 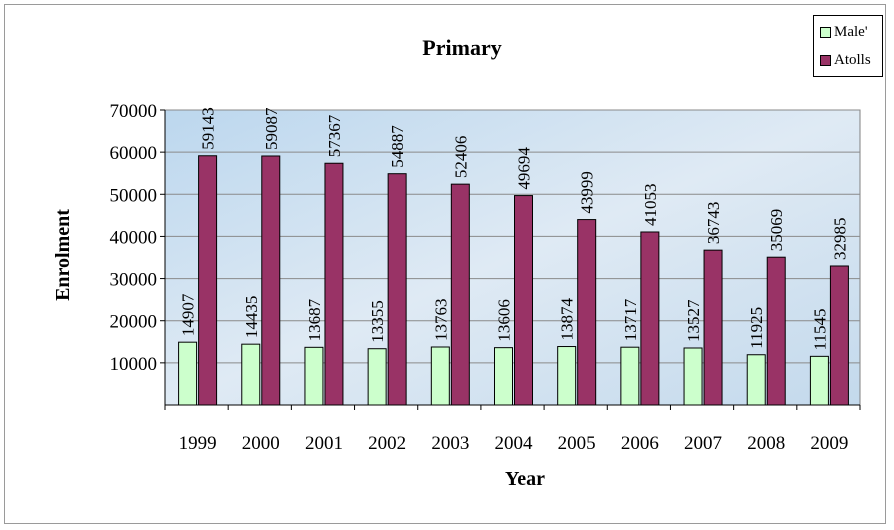 What do you see at coordinates (387, 443) in the screenshot?
I see `x-tick-label: 2002` at bounding box center [387, 443].